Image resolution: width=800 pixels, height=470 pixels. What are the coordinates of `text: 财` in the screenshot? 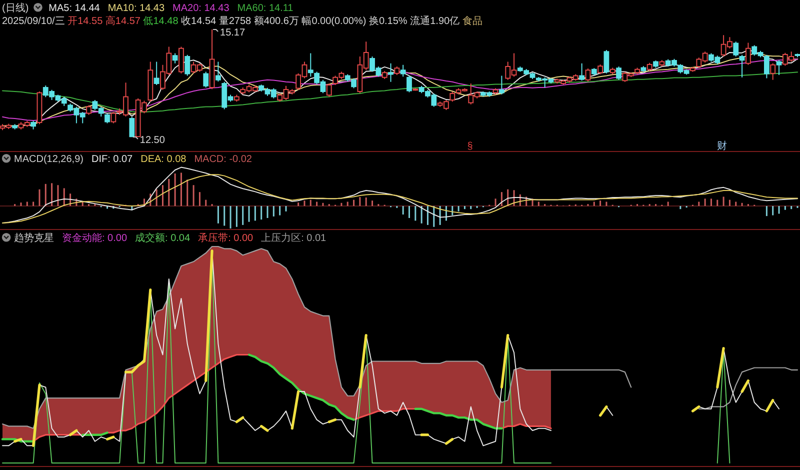 It's located at (722, 146).